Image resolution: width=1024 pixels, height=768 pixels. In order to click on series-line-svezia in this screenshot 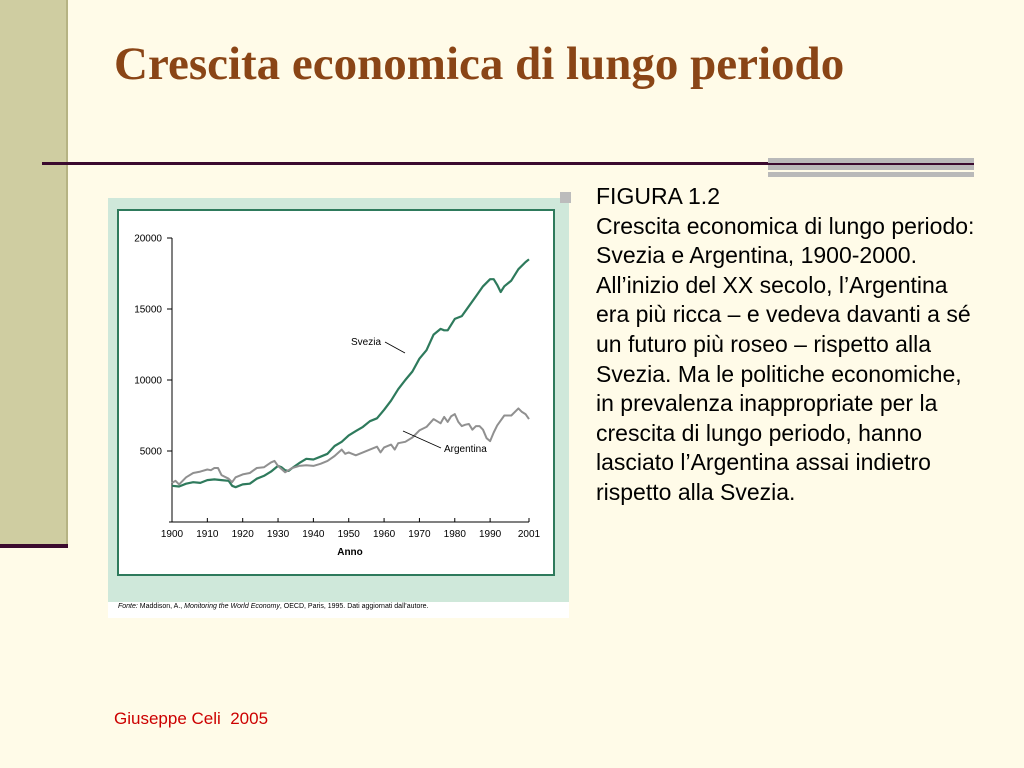, I will do `click(350, 373)`.